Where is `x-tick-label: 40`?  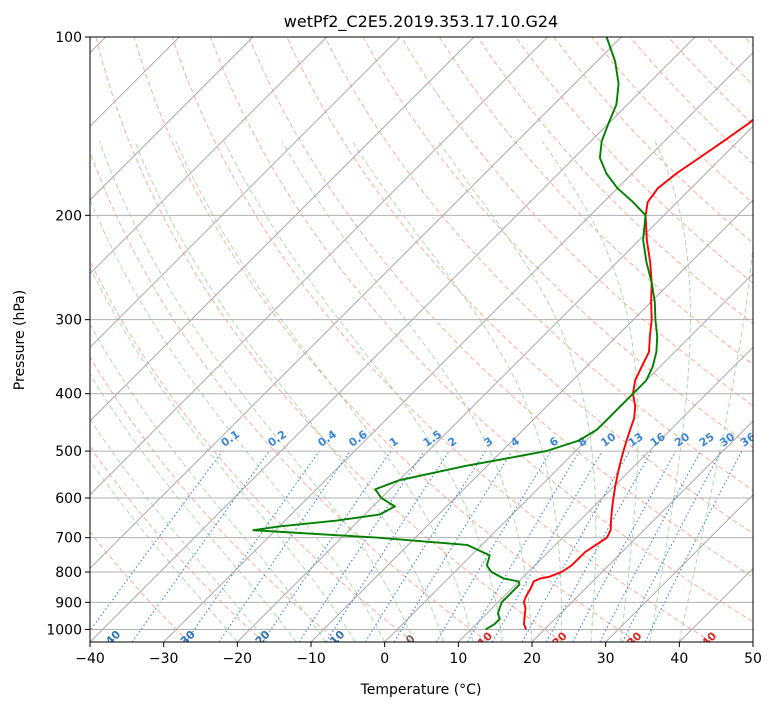
x-tick-label: 40 is located at coordinates (679, 659).